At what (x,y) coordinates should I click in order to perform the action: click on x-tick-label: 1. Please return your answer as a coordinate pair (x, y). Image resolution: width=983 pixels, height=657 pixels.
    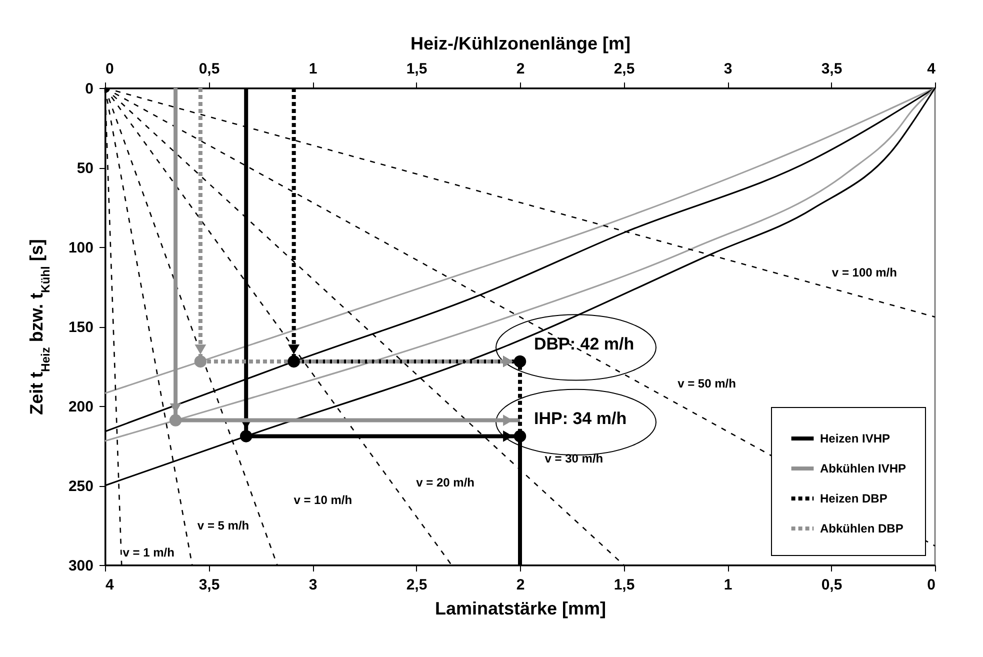
    Looking at the image, I should click on (728, 585).